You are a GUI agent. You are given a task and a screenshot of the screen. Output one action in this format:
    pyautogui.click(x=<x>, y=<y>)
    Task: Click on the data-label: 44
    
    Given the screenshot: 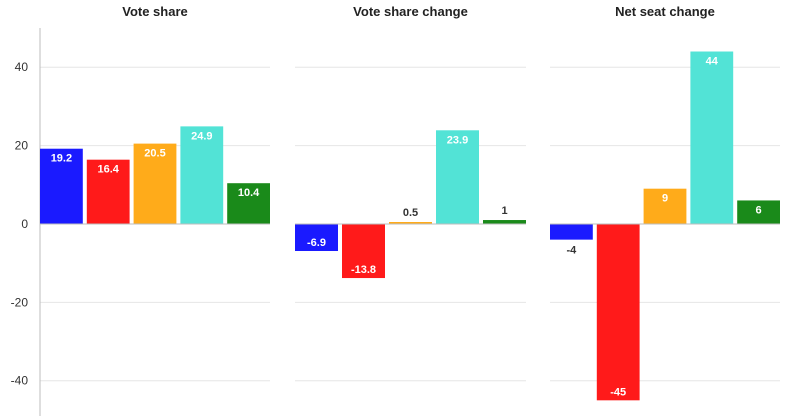 What is the action you would take?
    pyautogui.click(x=712, y=62)
    